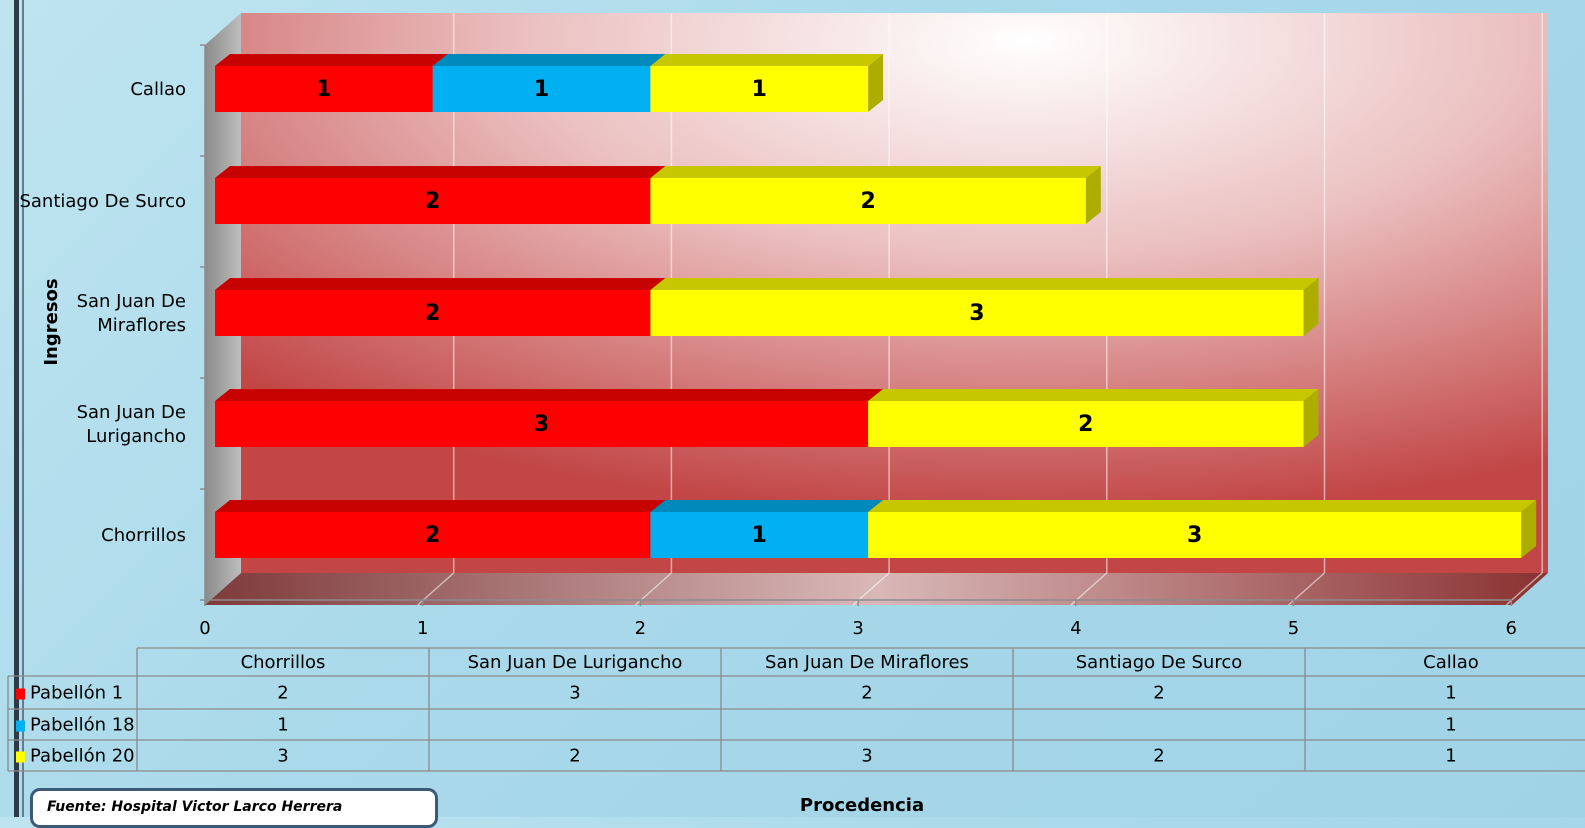 The height and width of the screenshot is (828, 1585). What do you see at coordinates (1293, 628) in the screenshot?
I see `x-tick-label: 5` at bounding box center [1293, 628].